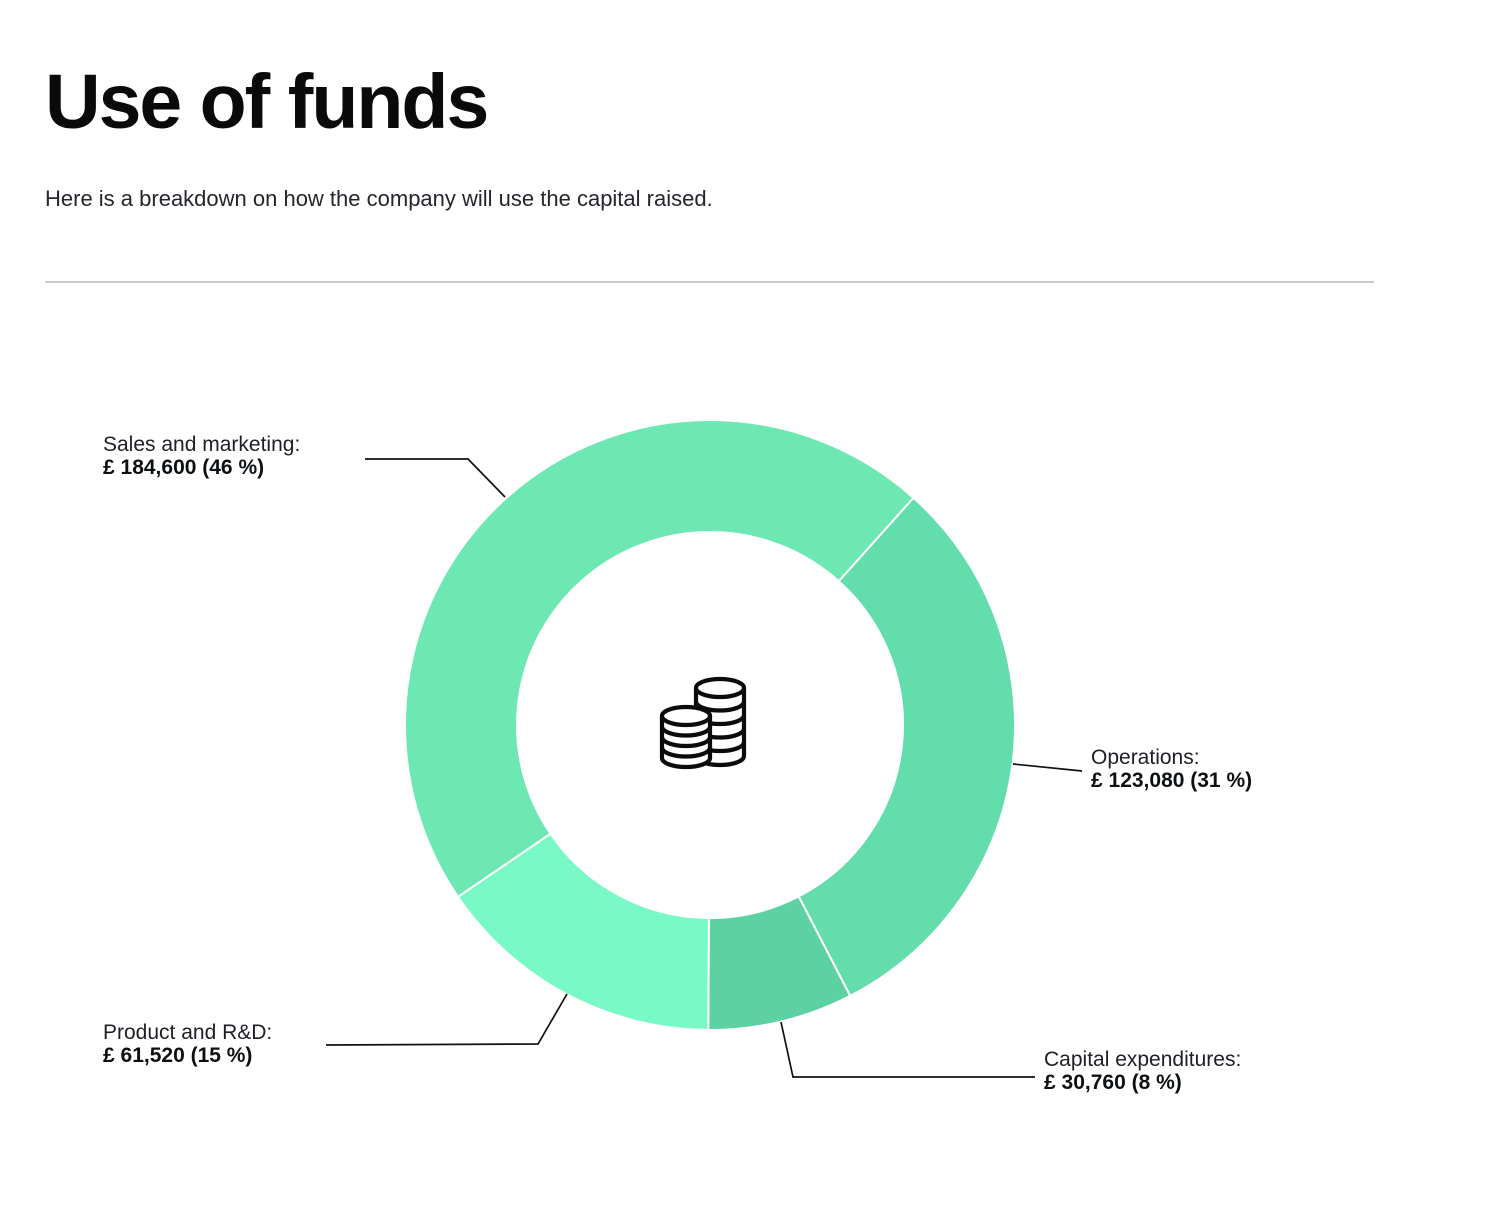  Describe the element at coordinates (1145, 757) in the screenshot. I see `slice-label-text: Operations:` at that location.